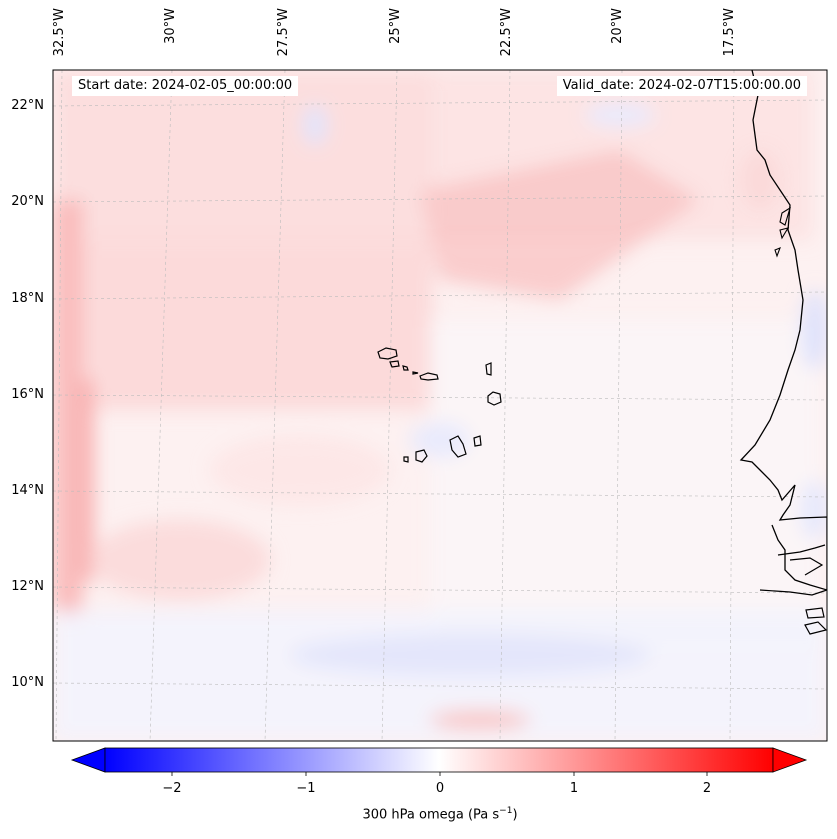  Describe the element at coordinates (574, 788) in the screenshot. I see `colorbar-tick-label: 1` at that location.